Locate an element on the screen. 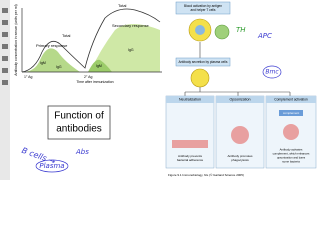 The image size is (320, 240). complement-box is located at coordinates (291, 113).